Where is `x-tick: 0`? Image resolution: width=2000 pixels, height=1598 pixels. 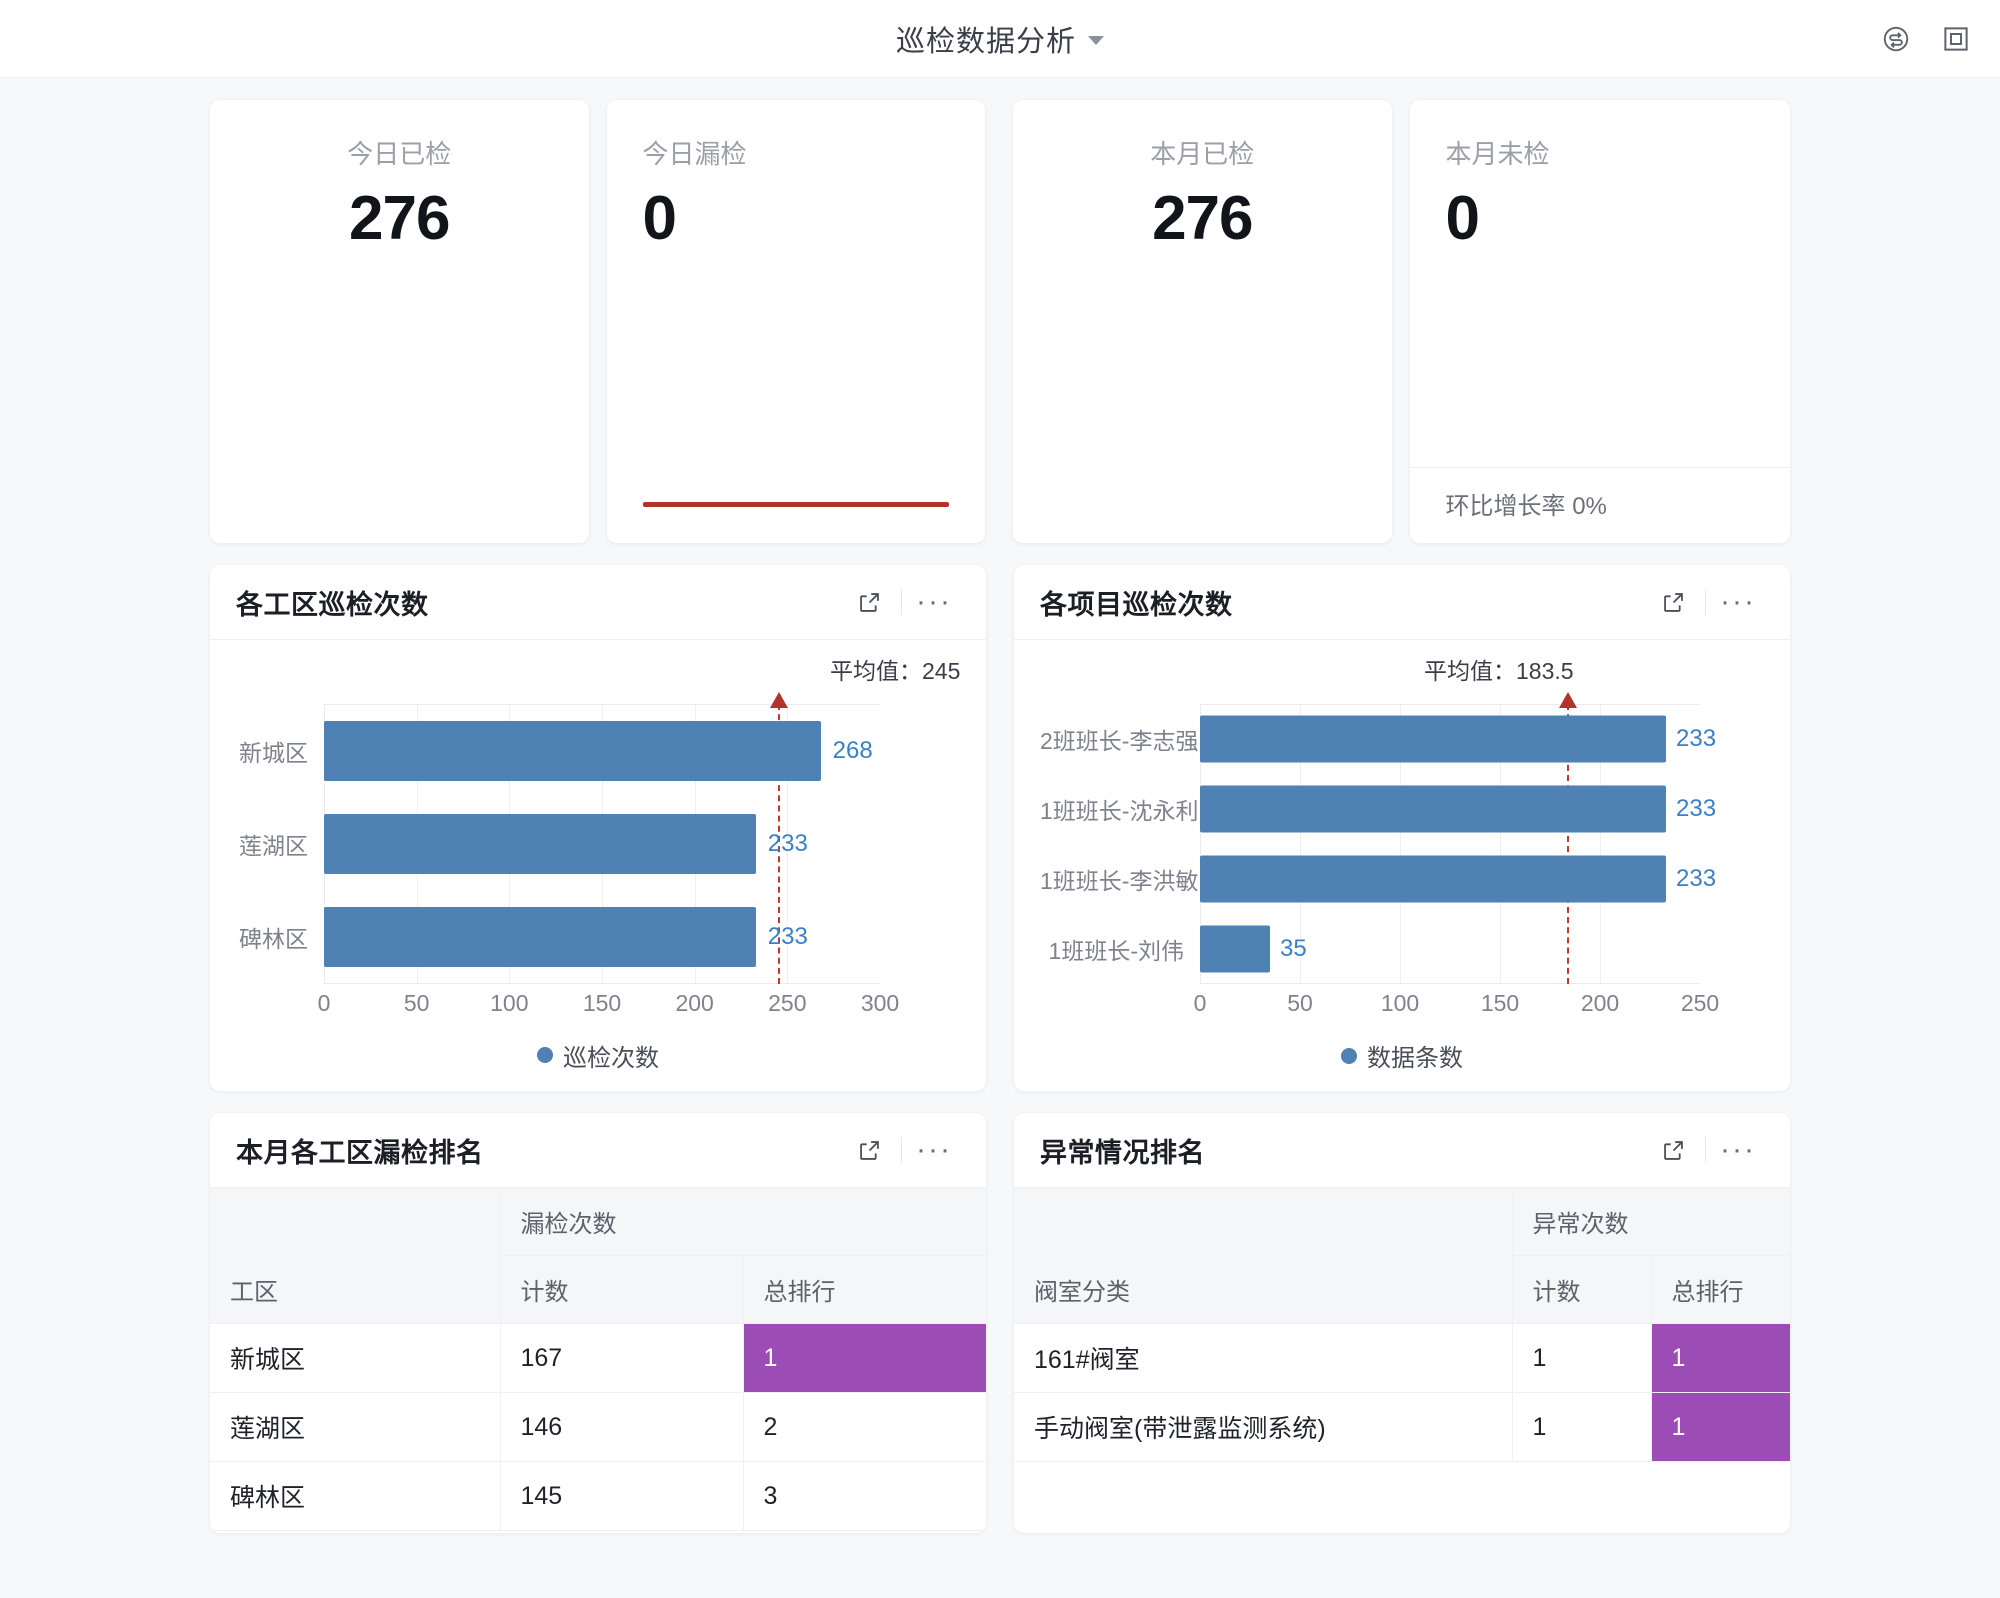 x-tick: 0 is located at coordinates (324, 1002).